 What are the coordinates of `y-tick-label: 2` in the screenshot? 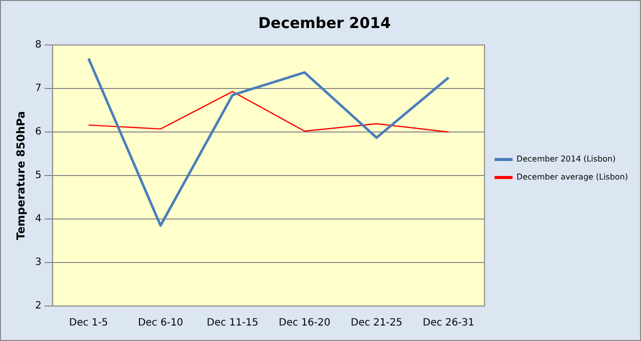 It's located at (38, 306).